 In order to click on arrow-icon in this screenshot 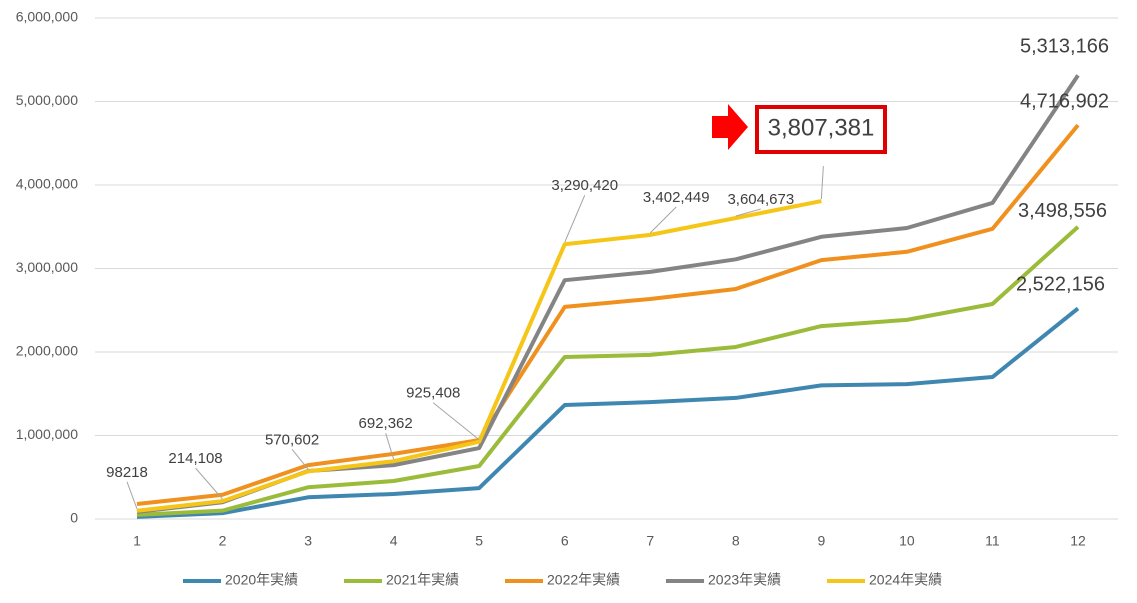, I will do `click(730, 127)`.